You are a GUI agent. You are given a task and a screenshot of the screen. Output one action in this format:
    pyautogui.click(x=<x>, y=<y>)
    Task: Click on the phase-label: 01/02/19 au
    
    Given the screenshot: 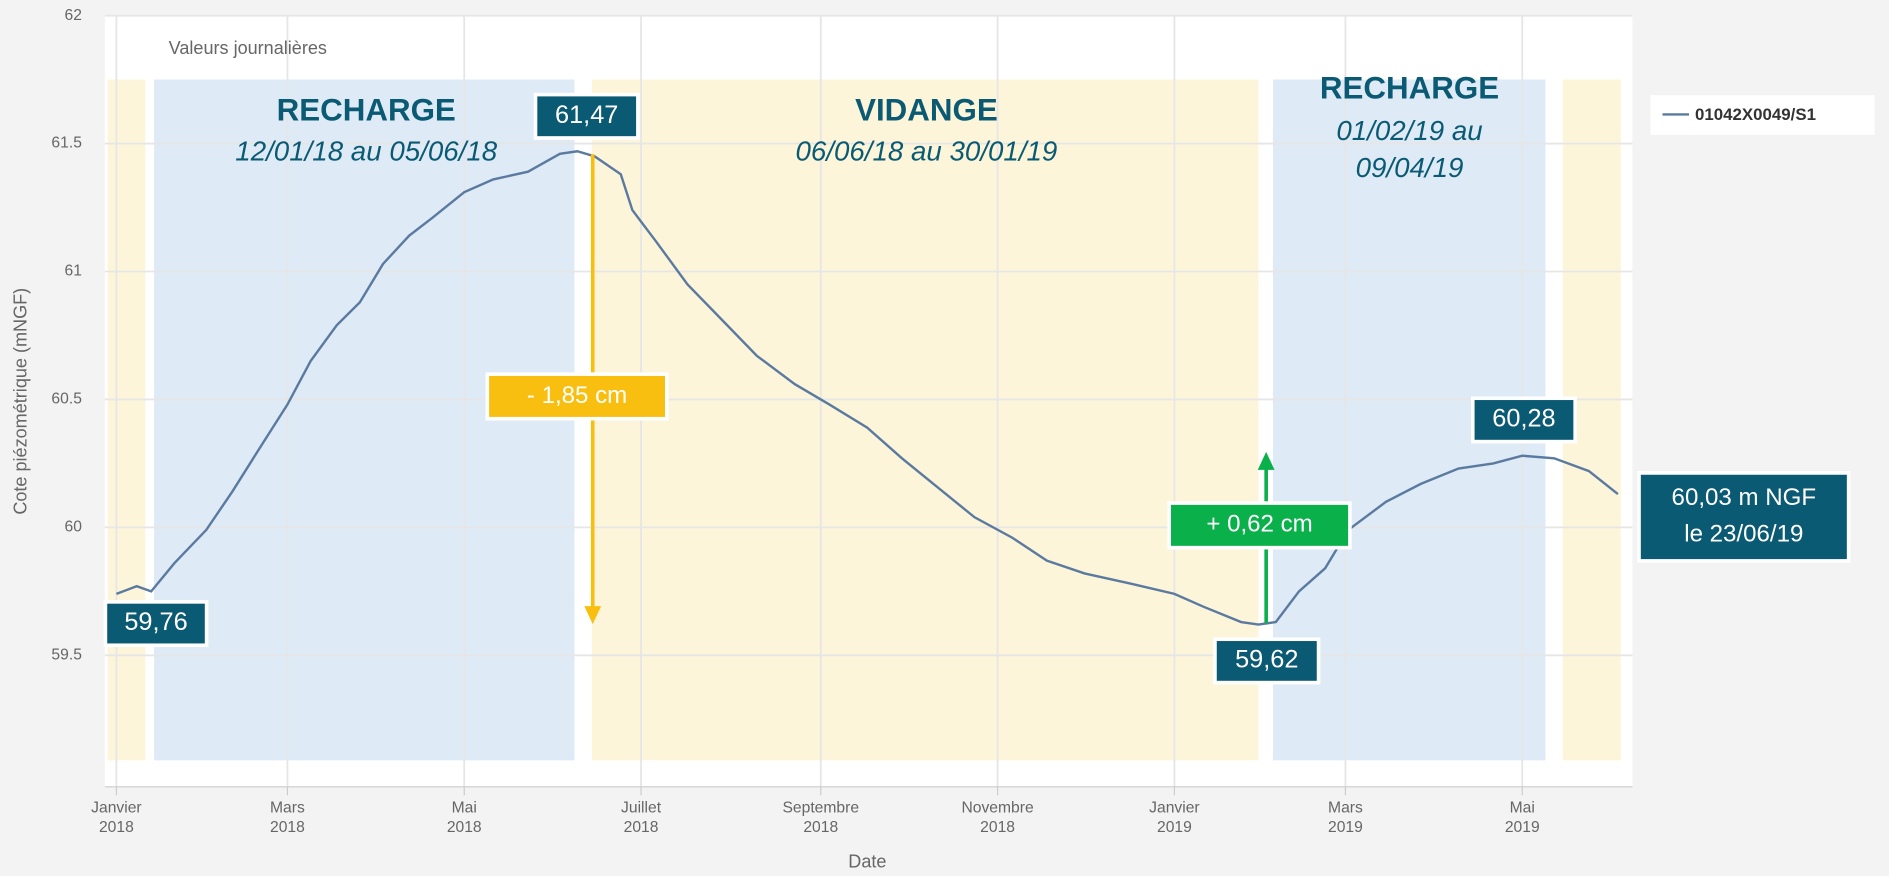 What is the action you would take?
    pyautogui.click(x=1409, y=130)
    